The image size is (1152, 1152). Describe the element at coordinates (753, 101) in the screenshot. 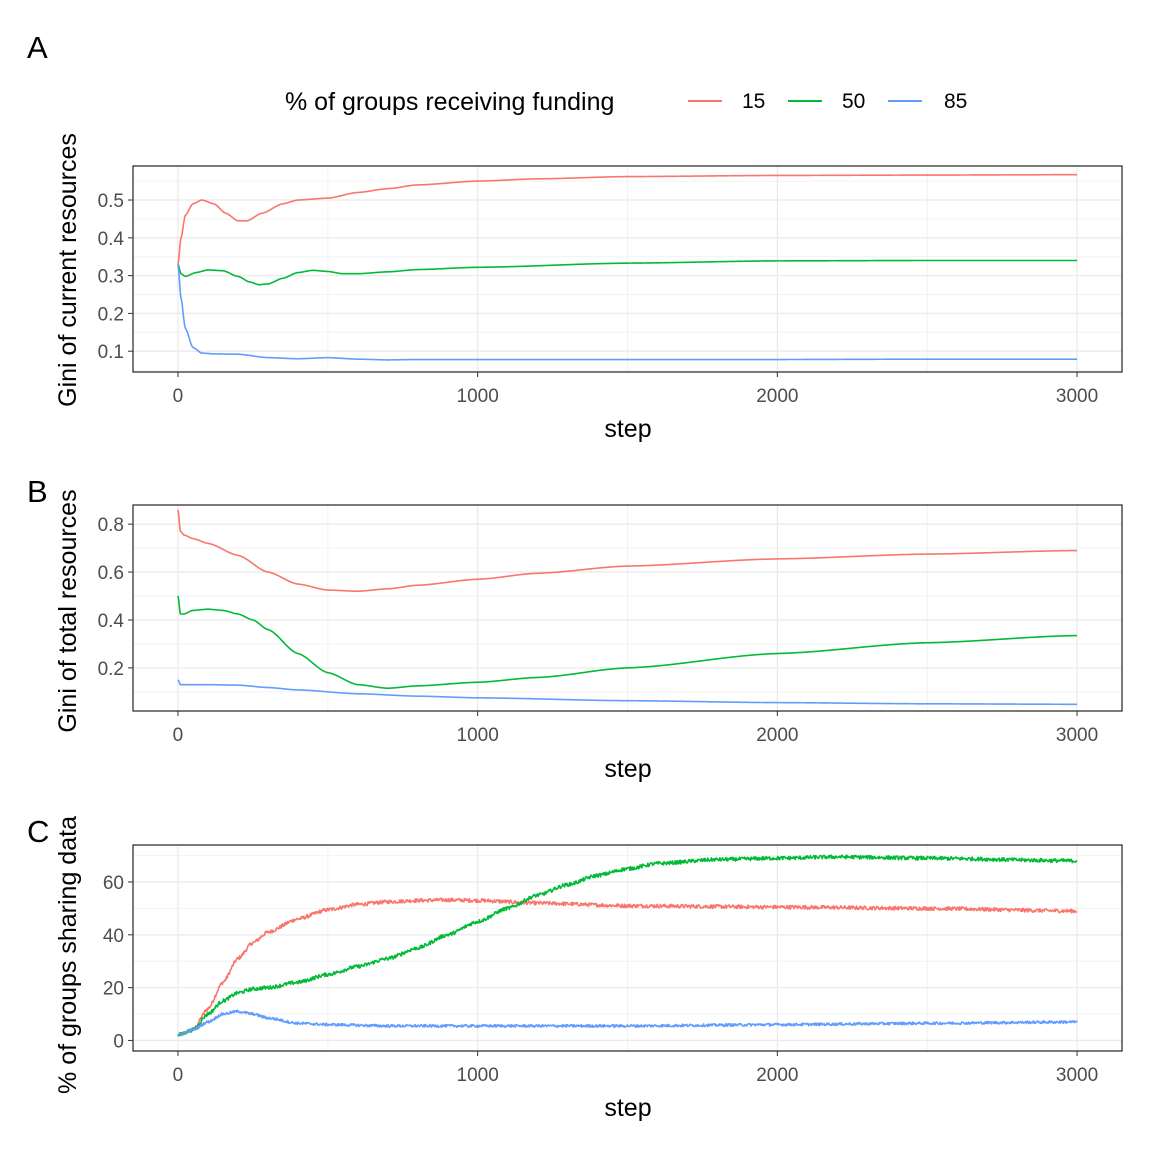

I see `legend-label-15: 15` at that location.